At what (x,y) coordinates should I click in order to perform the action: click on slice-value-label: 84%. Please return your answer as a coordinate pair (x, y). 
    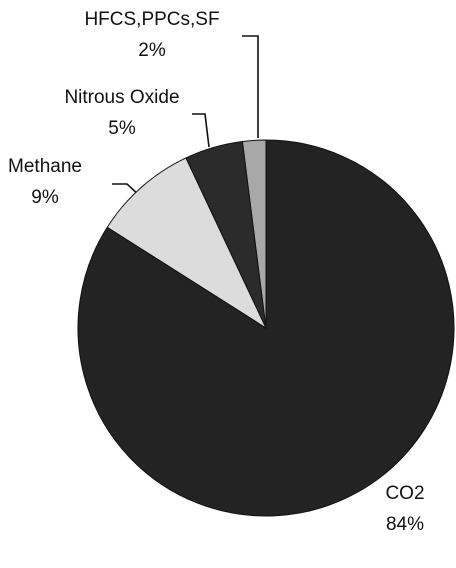
    Looking at the image, I should click on (405, 524).